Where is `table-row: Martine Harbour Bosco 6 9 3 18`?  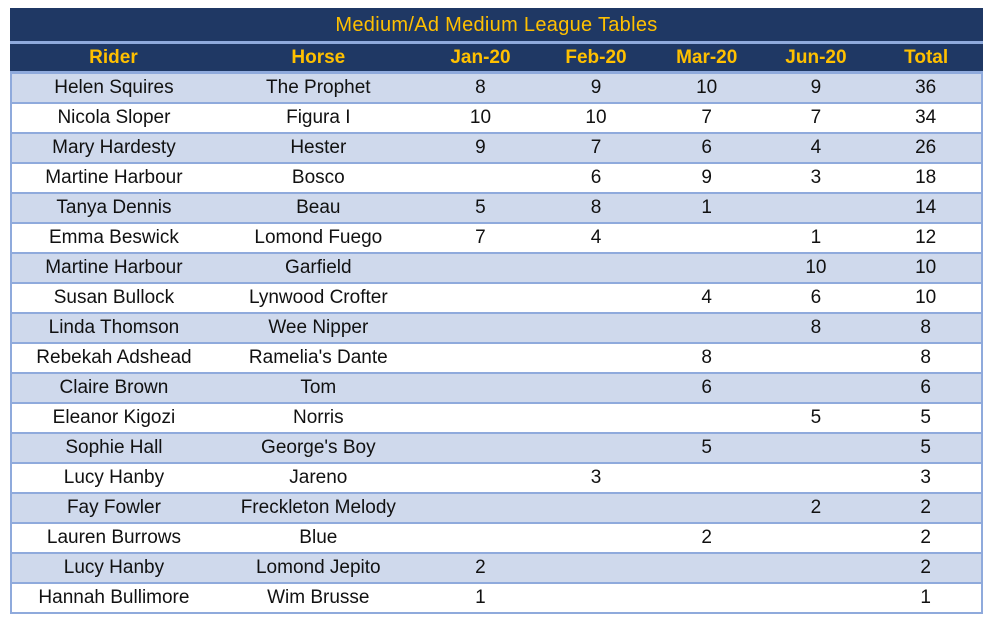
table-row: Martine Harbour Bosco 6 9 3 18 is located at coordinates (496, 178).